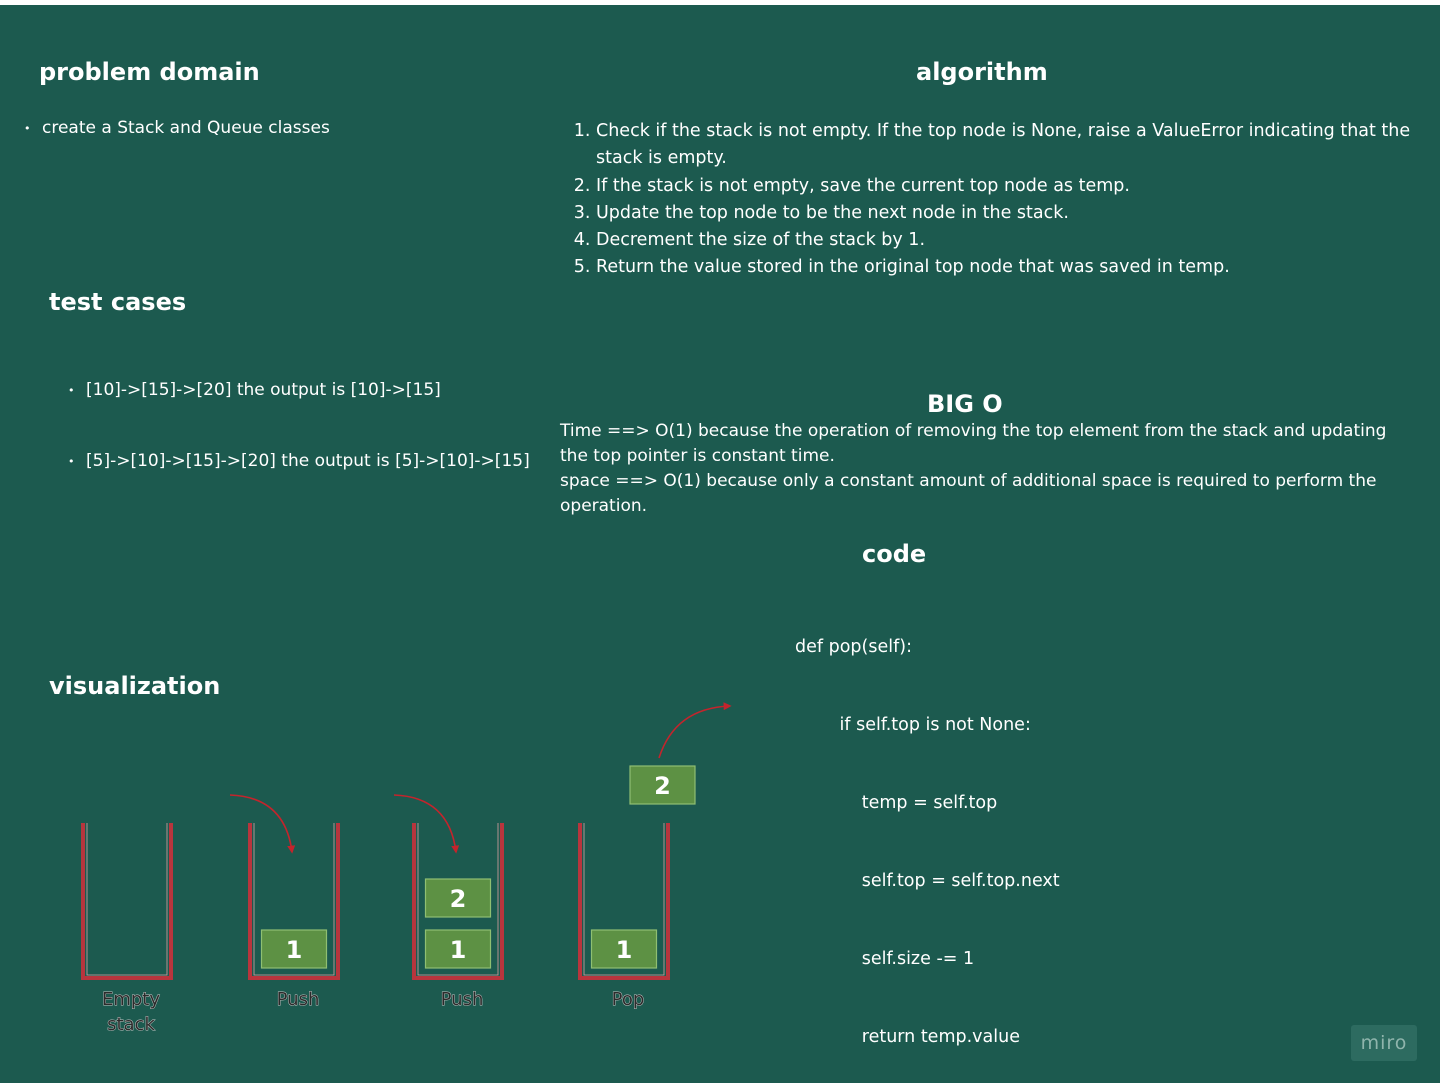 The height and width of the screenshot is (1084, 1441). Describe the element at coordinates (135, 686) in the screenshot. I see `visualization-title: visualization` at that location.